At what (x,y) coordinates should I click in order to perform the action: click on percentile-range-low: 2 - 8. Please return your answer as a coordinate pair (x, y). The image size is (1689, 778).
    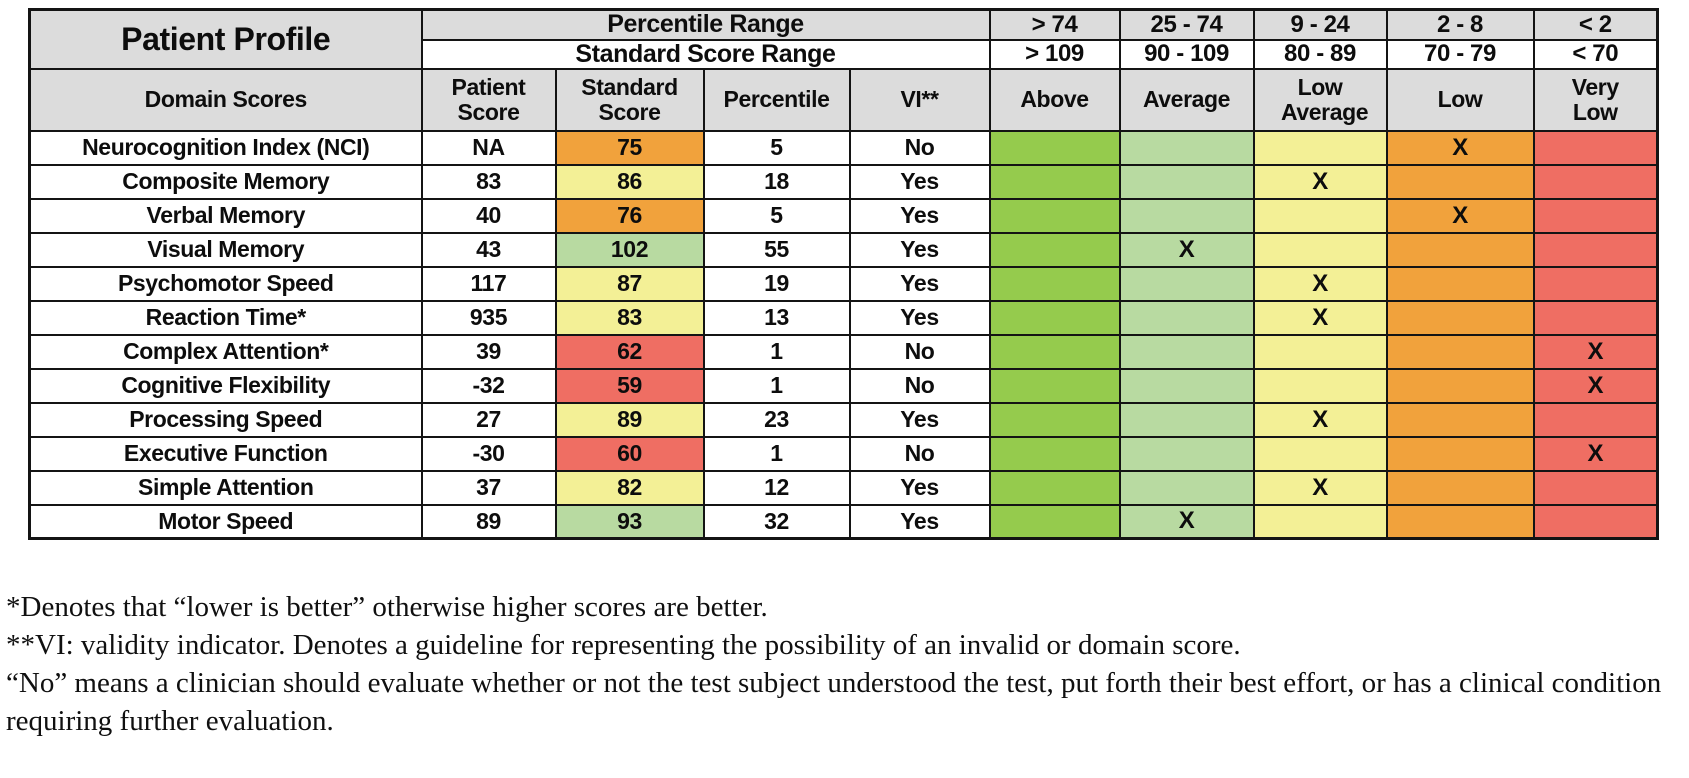
    Looking at the image, I should click on (1460, 24).